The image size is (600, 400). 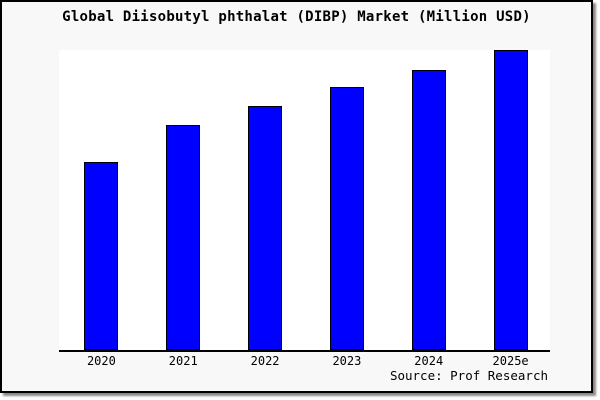 What do you see at coordinates (296, 363) in the screenshot?
I see `x-axis: 2020 2021 2022 2023 2024 2025e` at bounding box center [296, 363].